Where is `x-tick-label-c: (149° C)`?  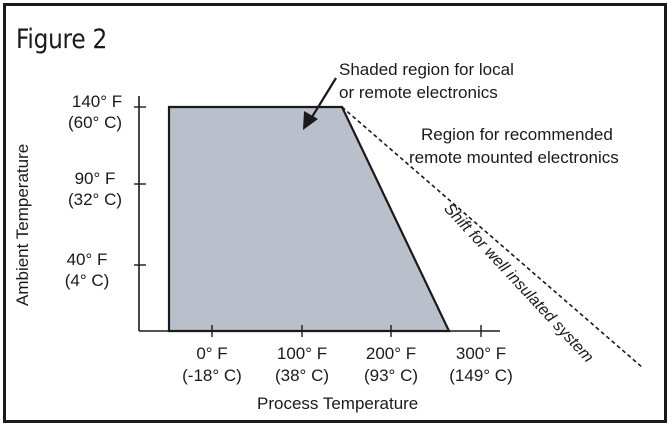 x-tick-label-c: (149° C) is located at coordinates (481, 375).